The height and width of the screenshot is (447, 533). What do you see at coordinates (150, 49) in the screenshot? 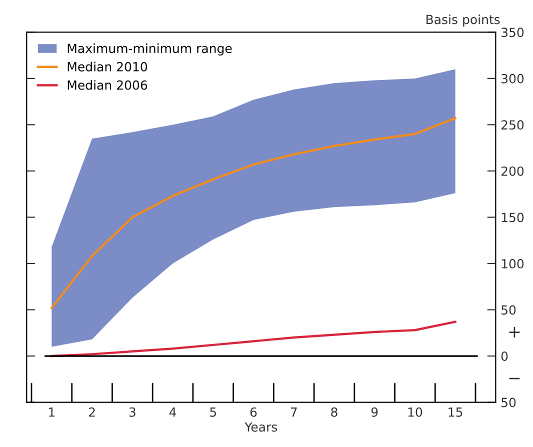
I see `annotation: Maximum-minimum range` at bounding box center [150, 49].